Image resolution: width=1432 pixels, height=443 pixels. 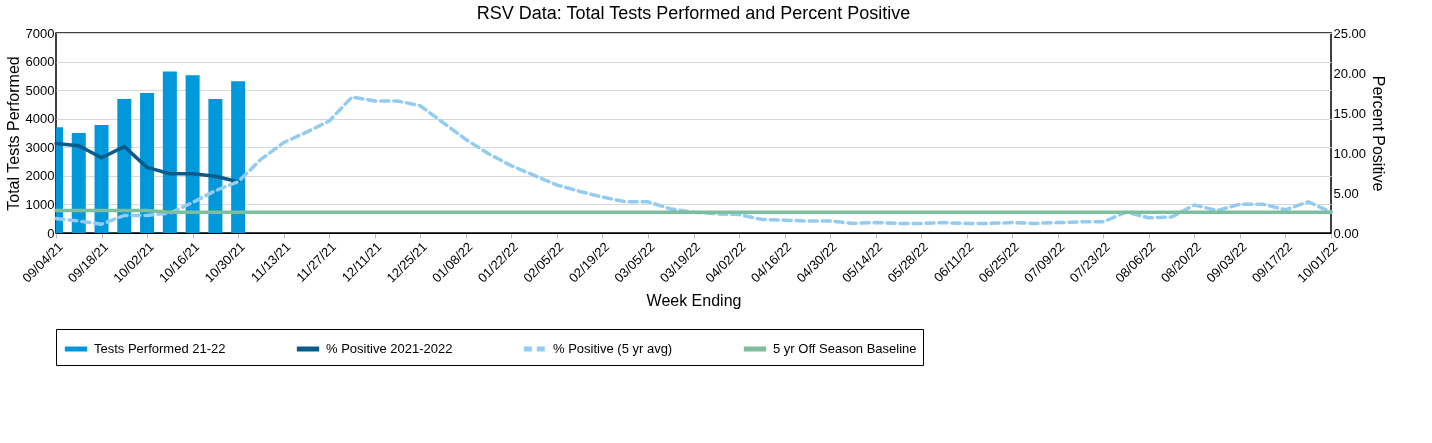 I want to click on legend-label: Tests Performed 21-22, so click(x=160, y=348).